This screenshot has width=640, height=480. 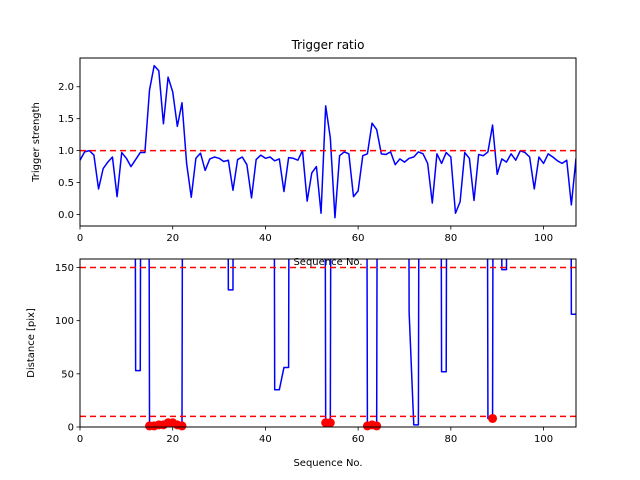 I want to click on y-tick-label: 0, so click(x=71, y=428).